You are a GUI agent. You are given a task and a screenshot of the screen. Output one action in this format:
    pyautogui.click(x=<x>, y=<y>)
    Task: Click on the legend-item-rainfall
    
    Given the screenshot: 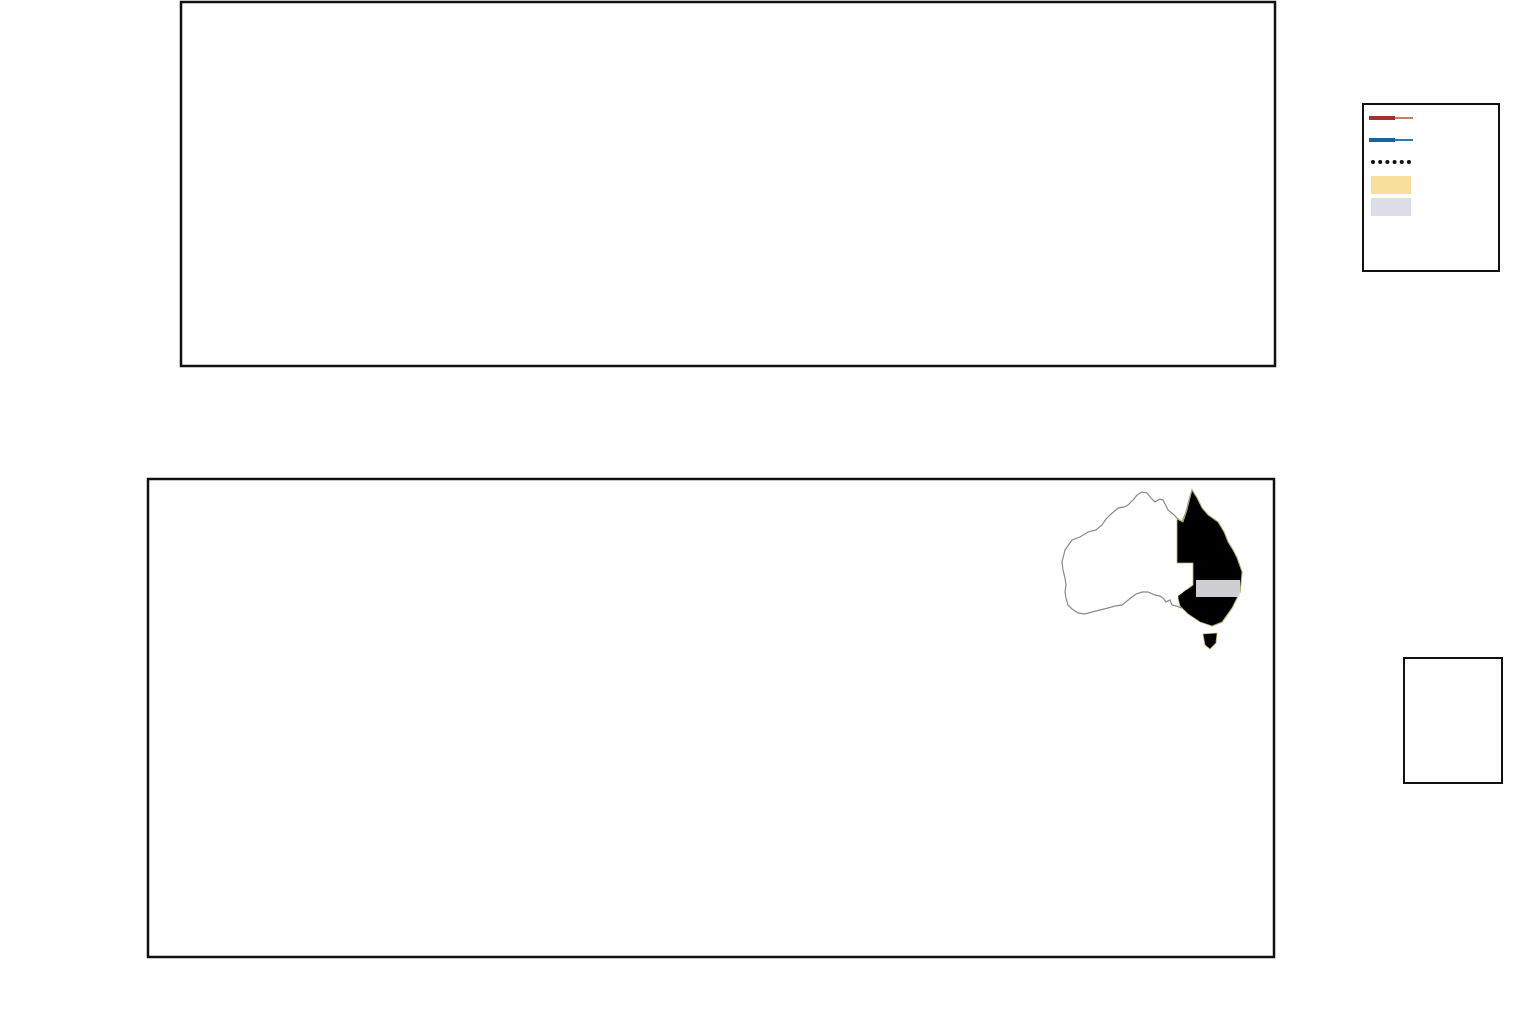 What is the action you would take?
    pyautogui.click(x=1433, y=140)
    